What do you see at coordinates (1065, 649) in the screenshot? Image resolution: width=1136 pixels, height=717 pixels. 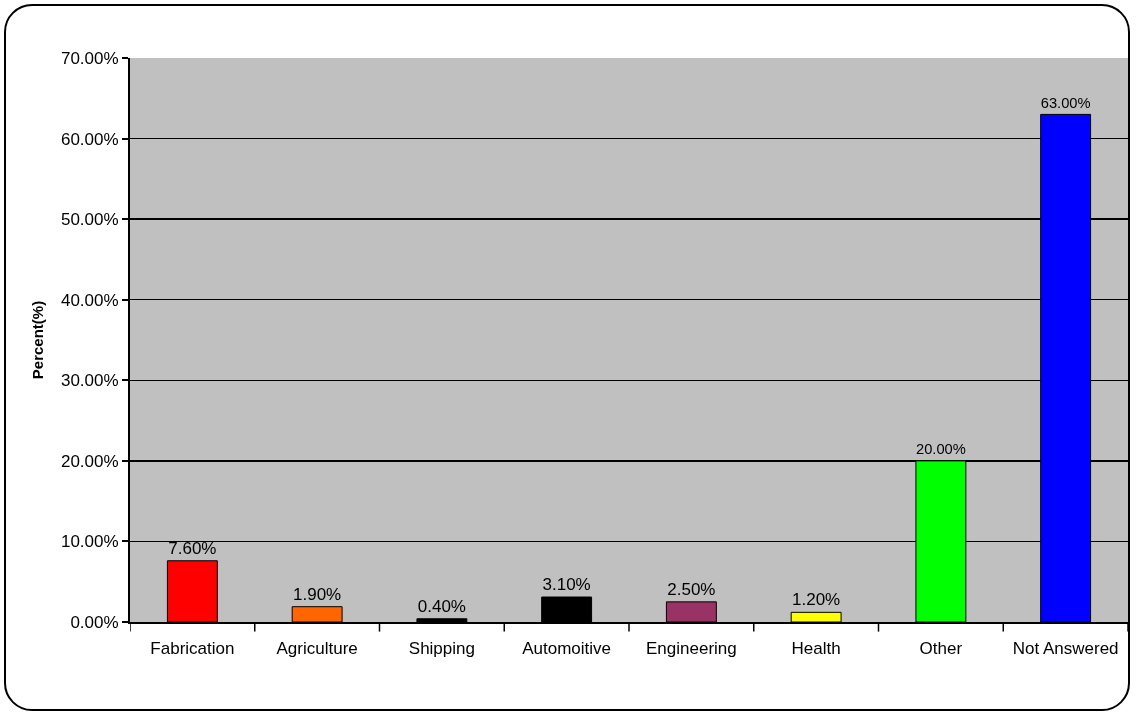 I see `x-tick-label: Not Answered` at bounding box center [1065, 649].